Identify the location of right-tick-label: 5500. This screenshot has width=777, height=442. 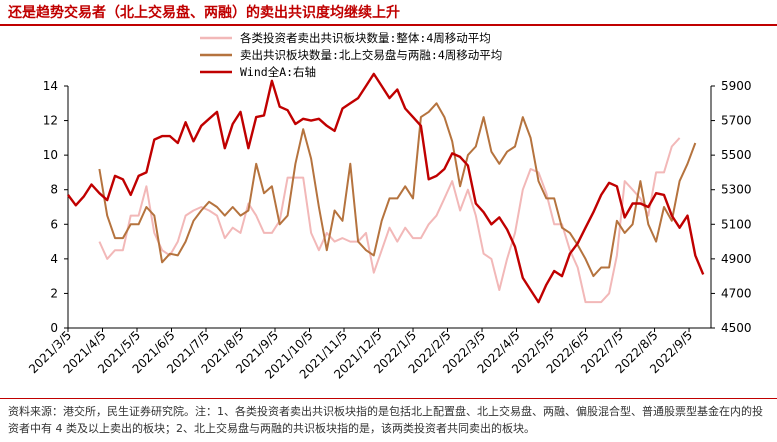
(736, 155).